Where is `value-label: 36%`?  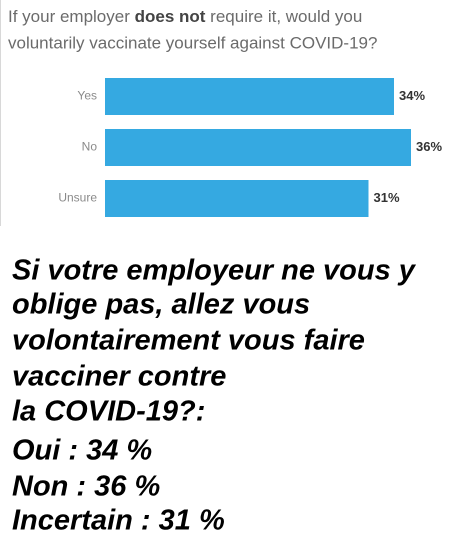
value-label: 36% is located at coordinates (429, 146).